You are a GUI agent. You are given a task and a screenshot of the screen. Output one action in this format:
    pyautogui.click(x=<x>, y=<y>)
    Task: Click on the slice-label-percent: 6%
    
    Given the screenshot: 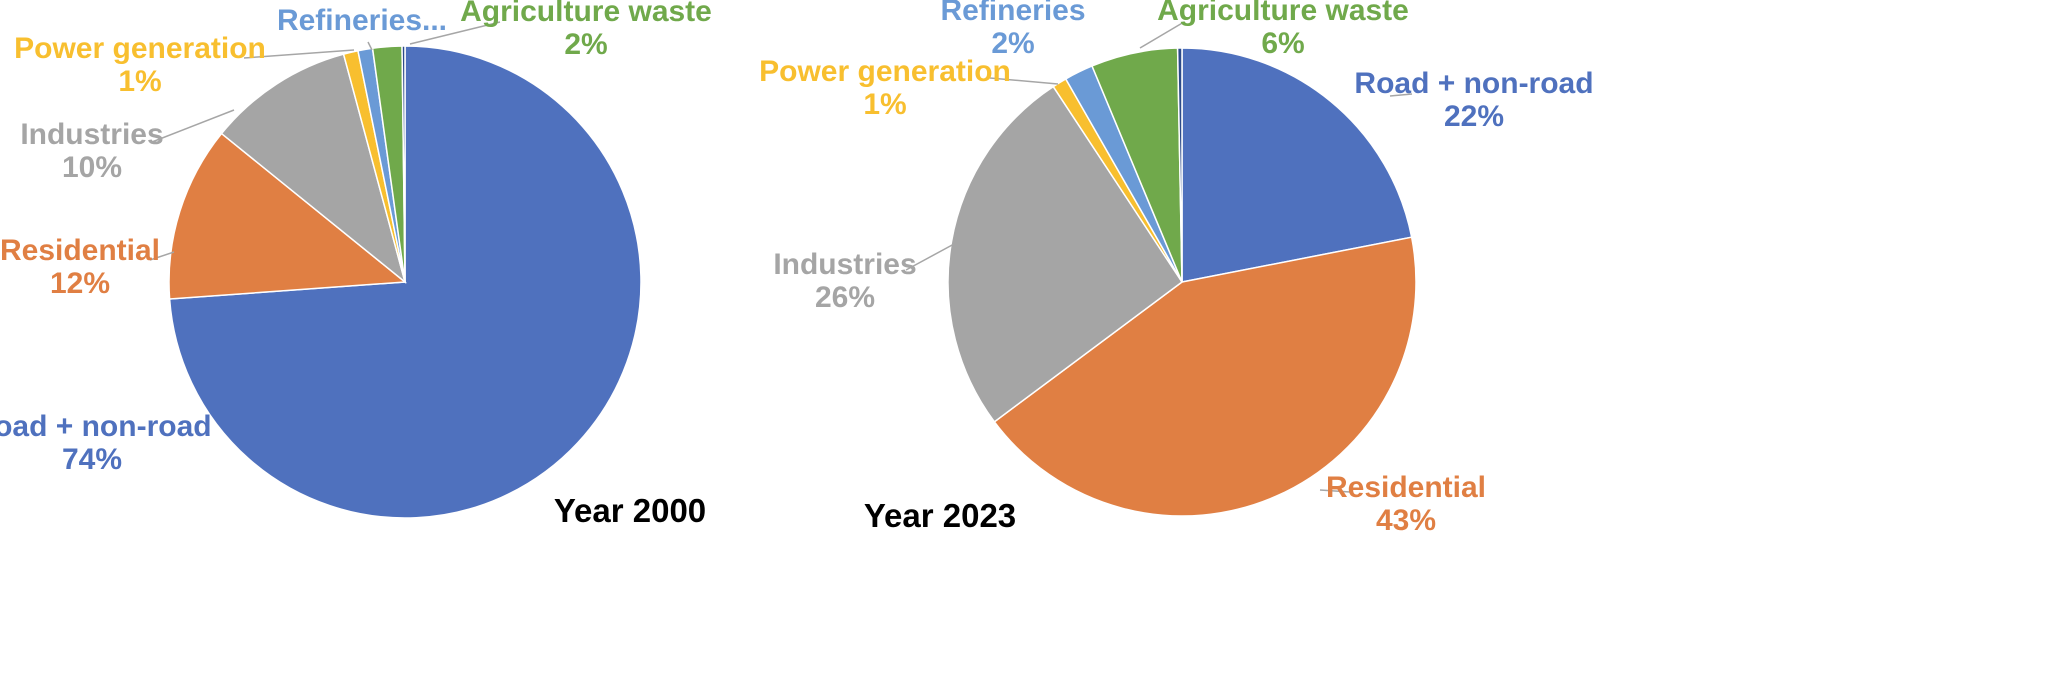 What is the action you would take?
    pyautogui.click(x=1282, y=43)
    